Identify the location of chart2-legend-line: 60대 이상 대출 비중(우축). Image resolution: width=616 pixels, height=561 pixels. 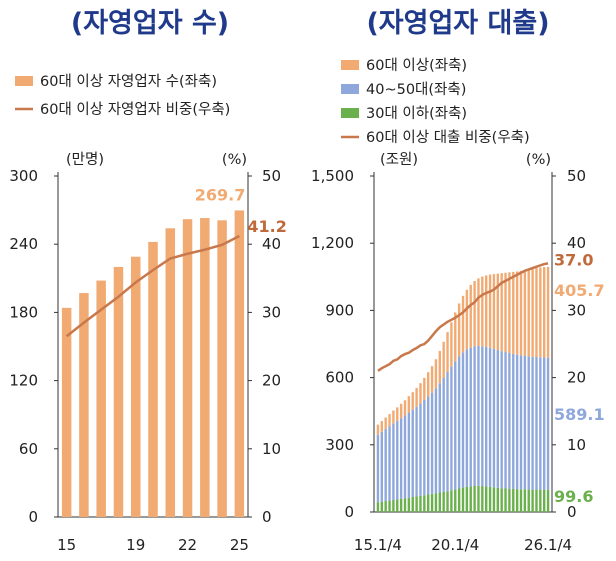
(448, 137).